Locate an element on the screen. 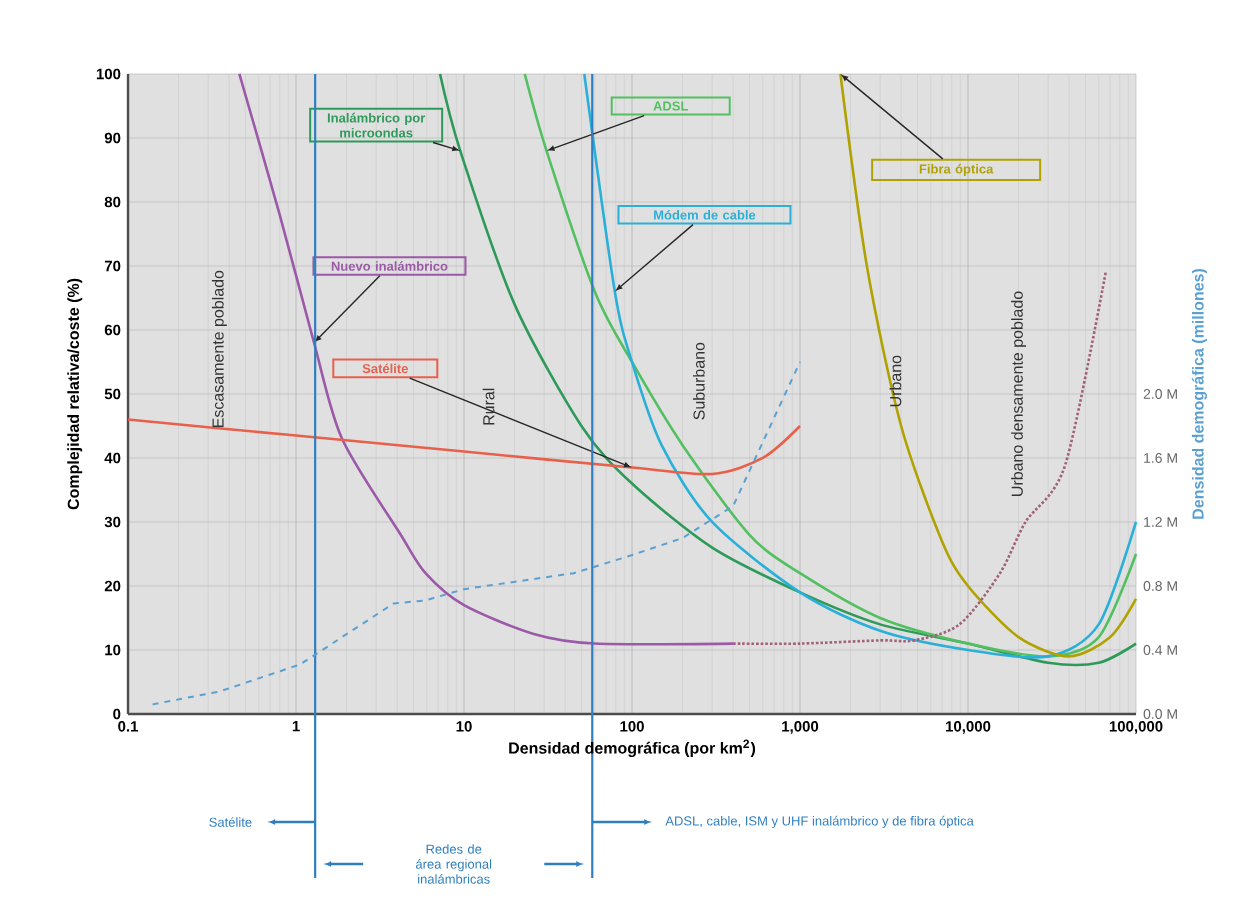 The image size is (1256, 908). y-axis-title: Complejidad relativa/coste (%) is located at coordinates (75, 394).